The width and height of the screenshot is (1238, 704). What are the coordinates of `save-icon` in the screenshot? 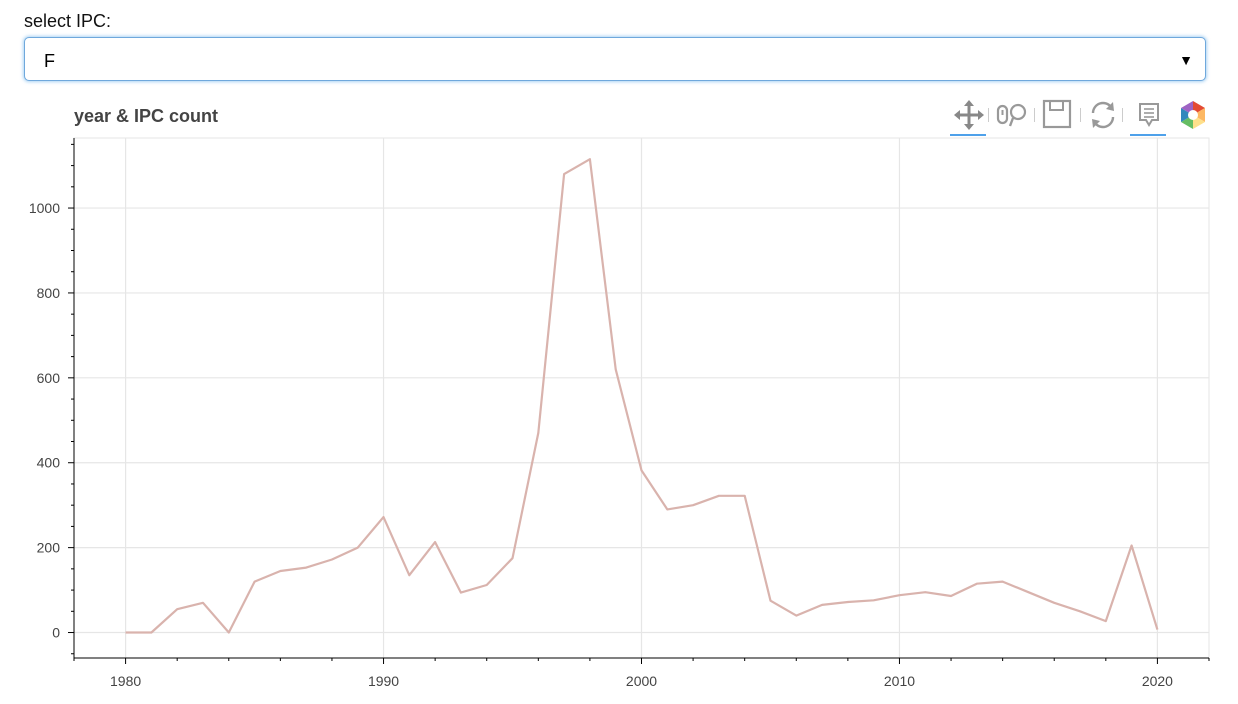 It's located at (1057, 114).